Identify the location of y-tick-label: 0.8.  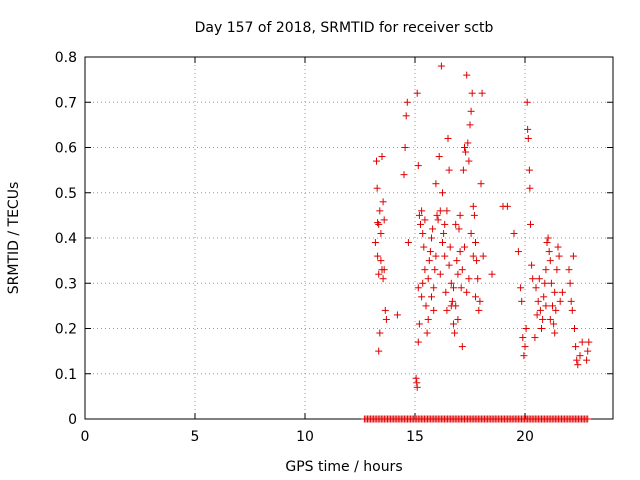
(66, 58).